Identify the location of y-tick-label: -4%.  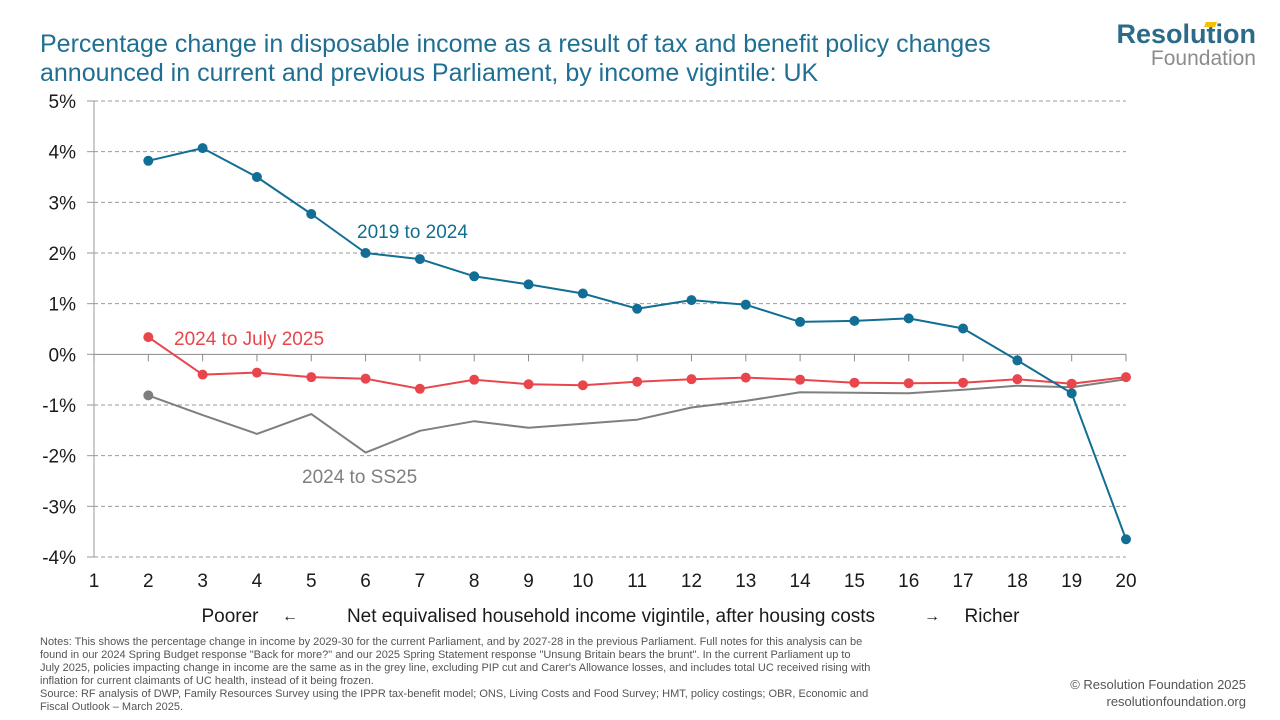
(59, 558).